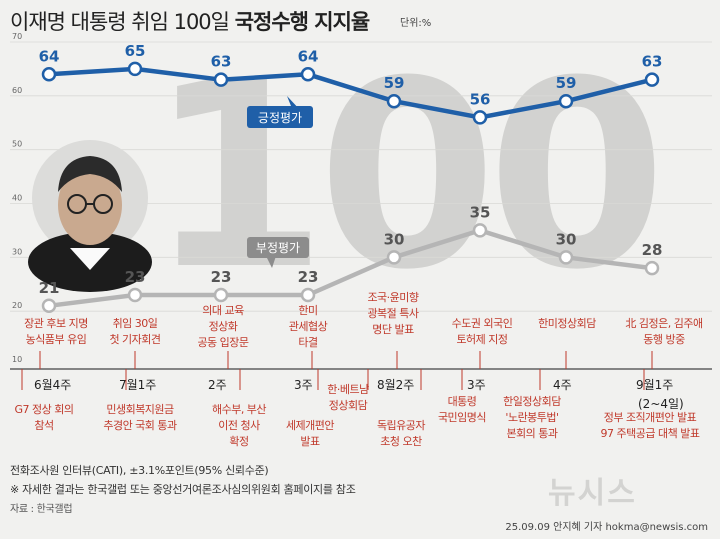 This screenshot has width=720, height=539. I want to click on week-label: 2주, so click(217, 385).